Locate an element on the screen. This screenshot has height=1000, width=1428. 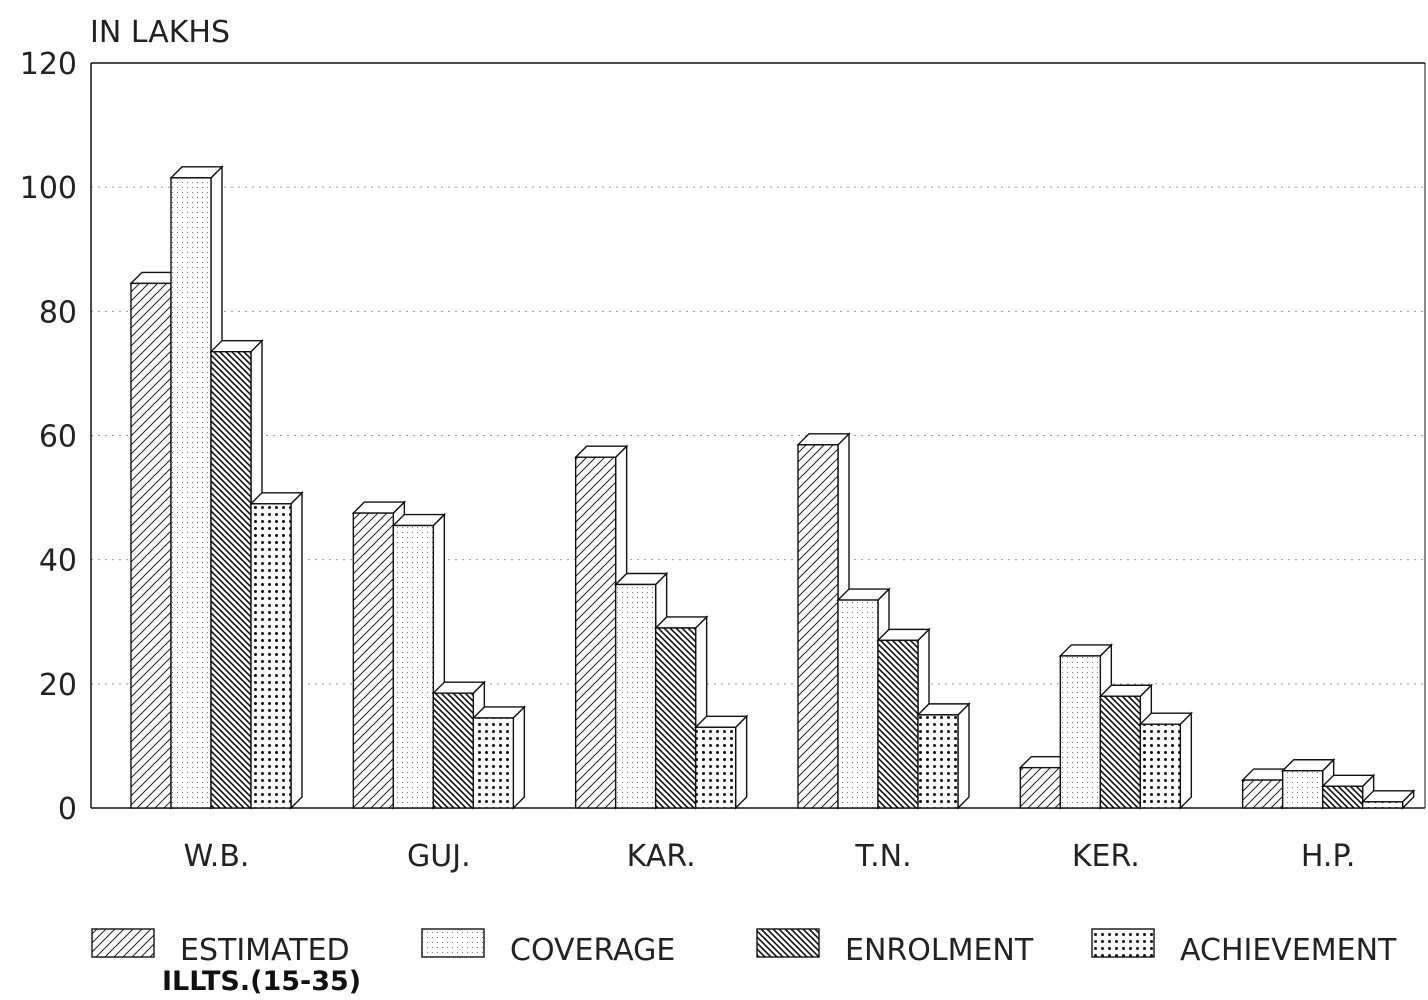
y-unit-label: IN LAKHS is located at coordinates (160, 32).